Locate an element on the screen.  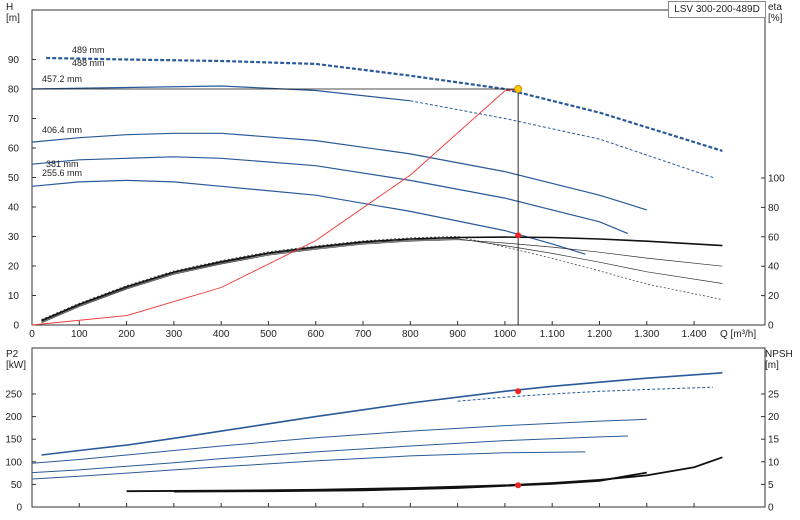
y-axis-title-head-1: [m] is located at coordinates (13, 18).